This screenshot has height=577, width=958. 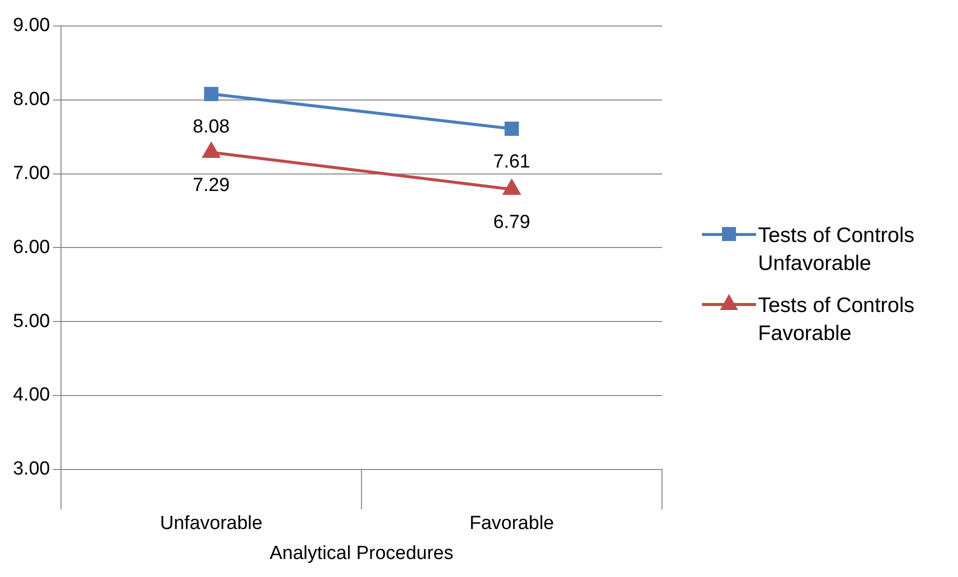 What do you see at coordinates (211, 127) in the screenshot?
I see `data-label: 8.08` at bounding box center [211, 127].